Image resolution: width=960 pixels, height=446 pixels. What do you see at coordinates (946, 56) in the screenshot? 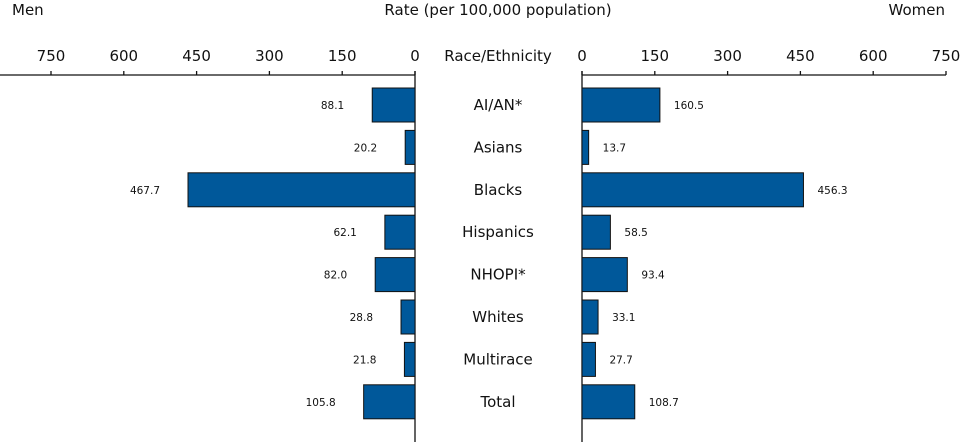
I see `right-tick-label: 750` at bounding box center [946, 56].